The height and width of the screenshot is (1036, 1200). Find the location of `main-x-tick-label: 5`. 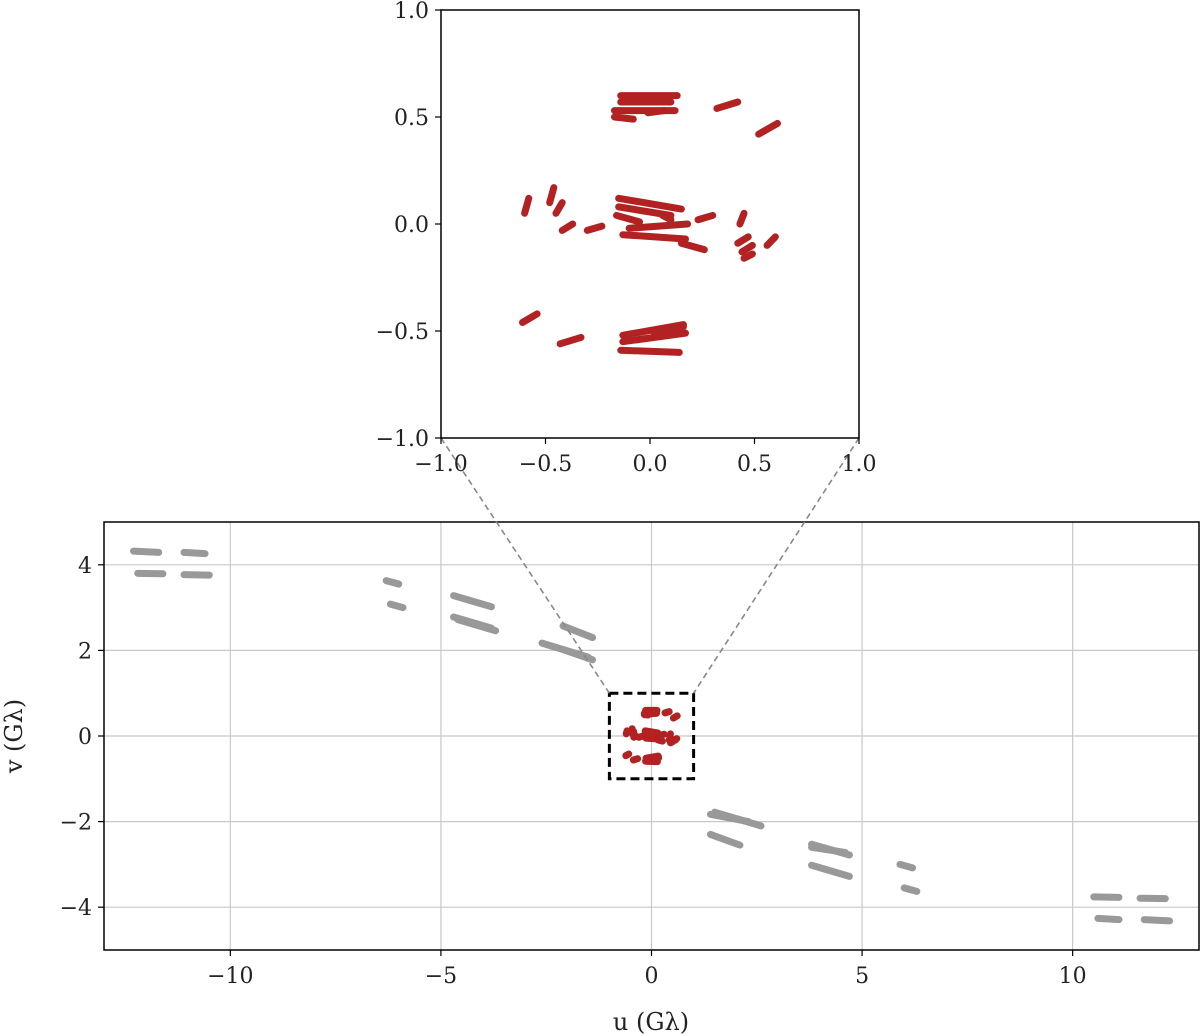

main-x-tick-label: 5 is located at coordinates (862, 976).